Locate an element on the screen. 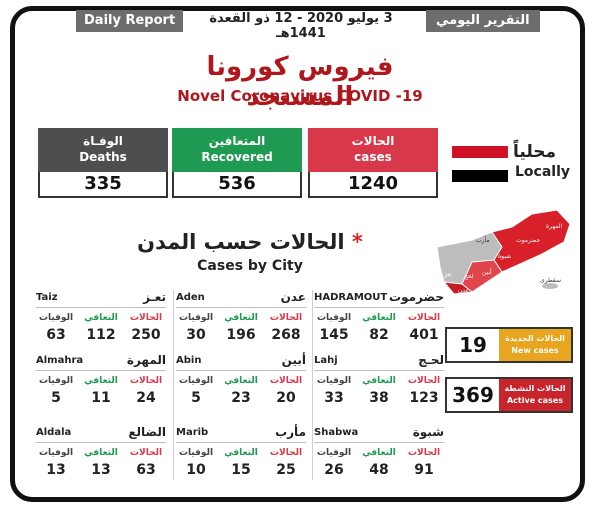 The height and width of the screenshot is (512, 600). map-label-socotra: سقطرى is located at coordinates (550, 280).